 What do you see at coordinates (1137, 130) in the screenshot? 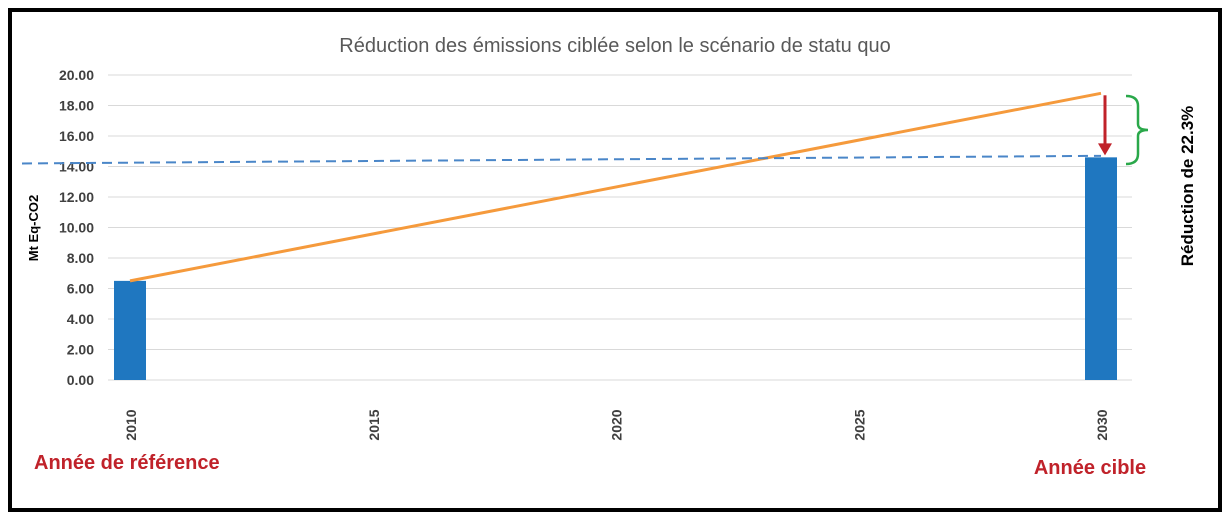
I see `reduction-brace` at bounding box center [1137, 130].